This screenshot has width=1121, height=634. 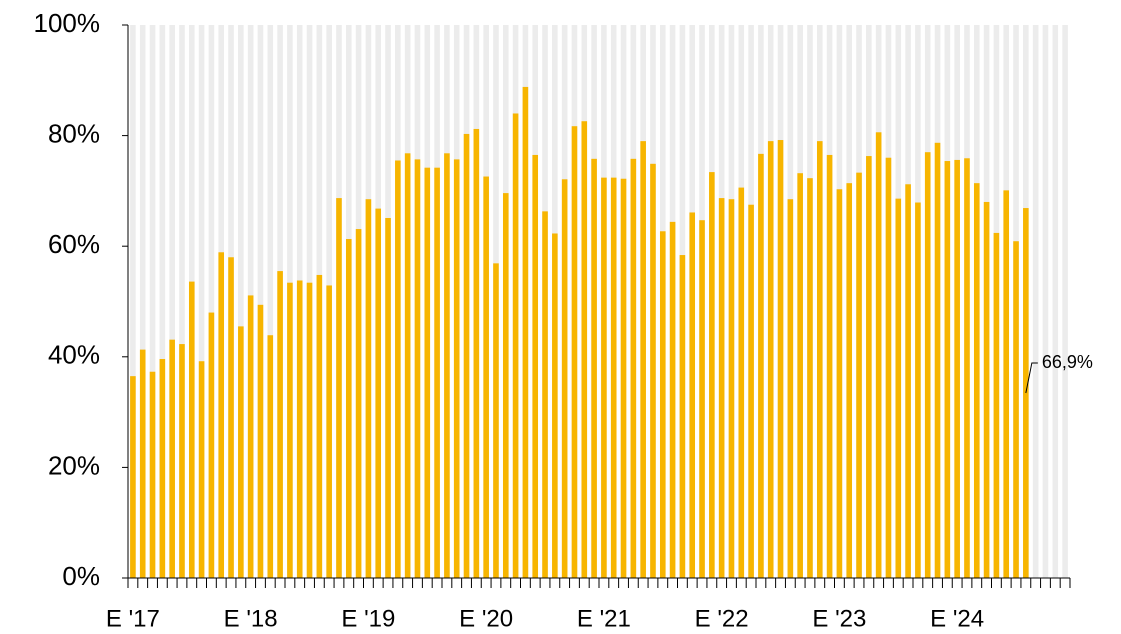 What do you see at coordinates (74, 133) in the screenshot?
I see `y-tick-label: 80%` at bounding box center [74, 133].